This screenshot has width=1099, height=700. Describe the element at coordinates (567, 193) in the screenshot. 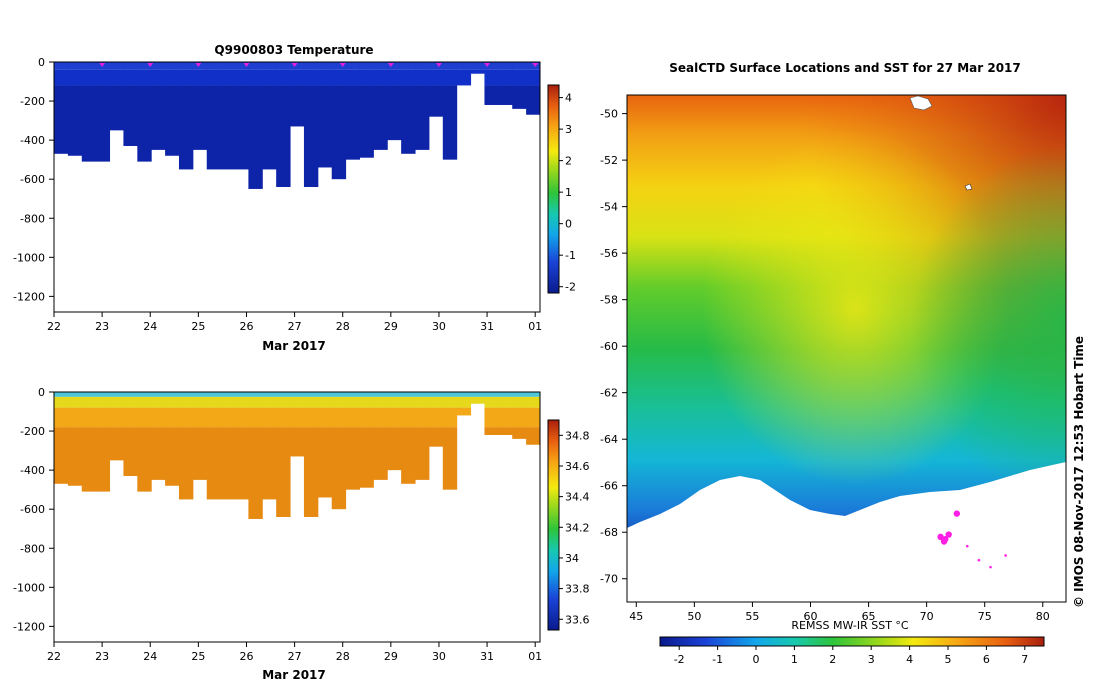

I see `temperature-colorbar-ticks: 4 3 2 1 0 -1 -2` at that location.